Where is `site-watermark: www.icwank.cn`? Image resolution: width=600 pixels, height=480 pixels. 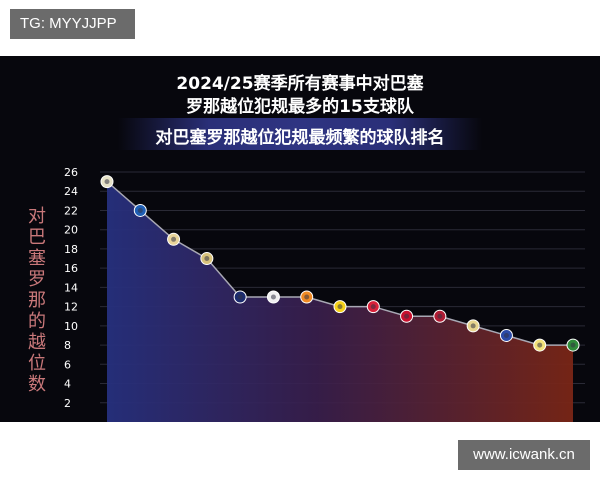 site-watermark: www.icwank.cn is located at coordinates (524, 455).